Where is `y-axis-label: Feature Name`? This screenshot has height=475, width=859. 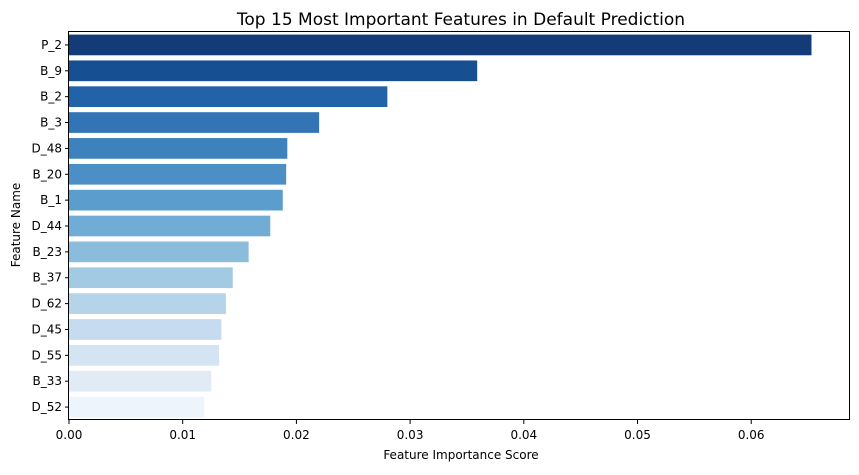
y-axis-label: Feature Name is located at coordinates (16, 225).